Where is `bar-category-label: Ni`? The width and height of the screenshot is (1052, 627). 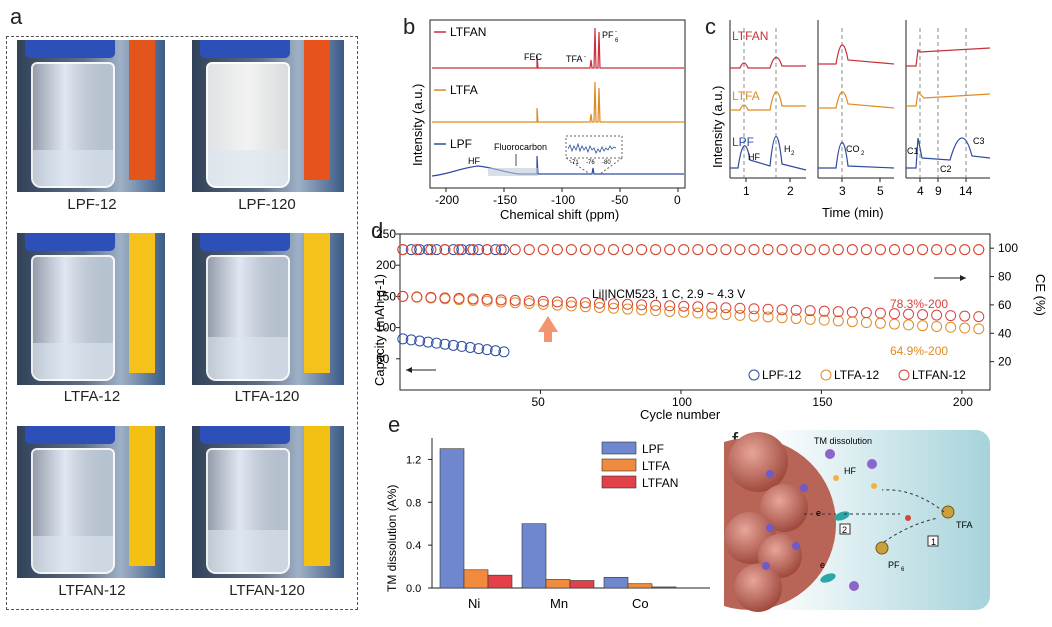
bar-category-label: Ni is located at coordinates (474, 603).